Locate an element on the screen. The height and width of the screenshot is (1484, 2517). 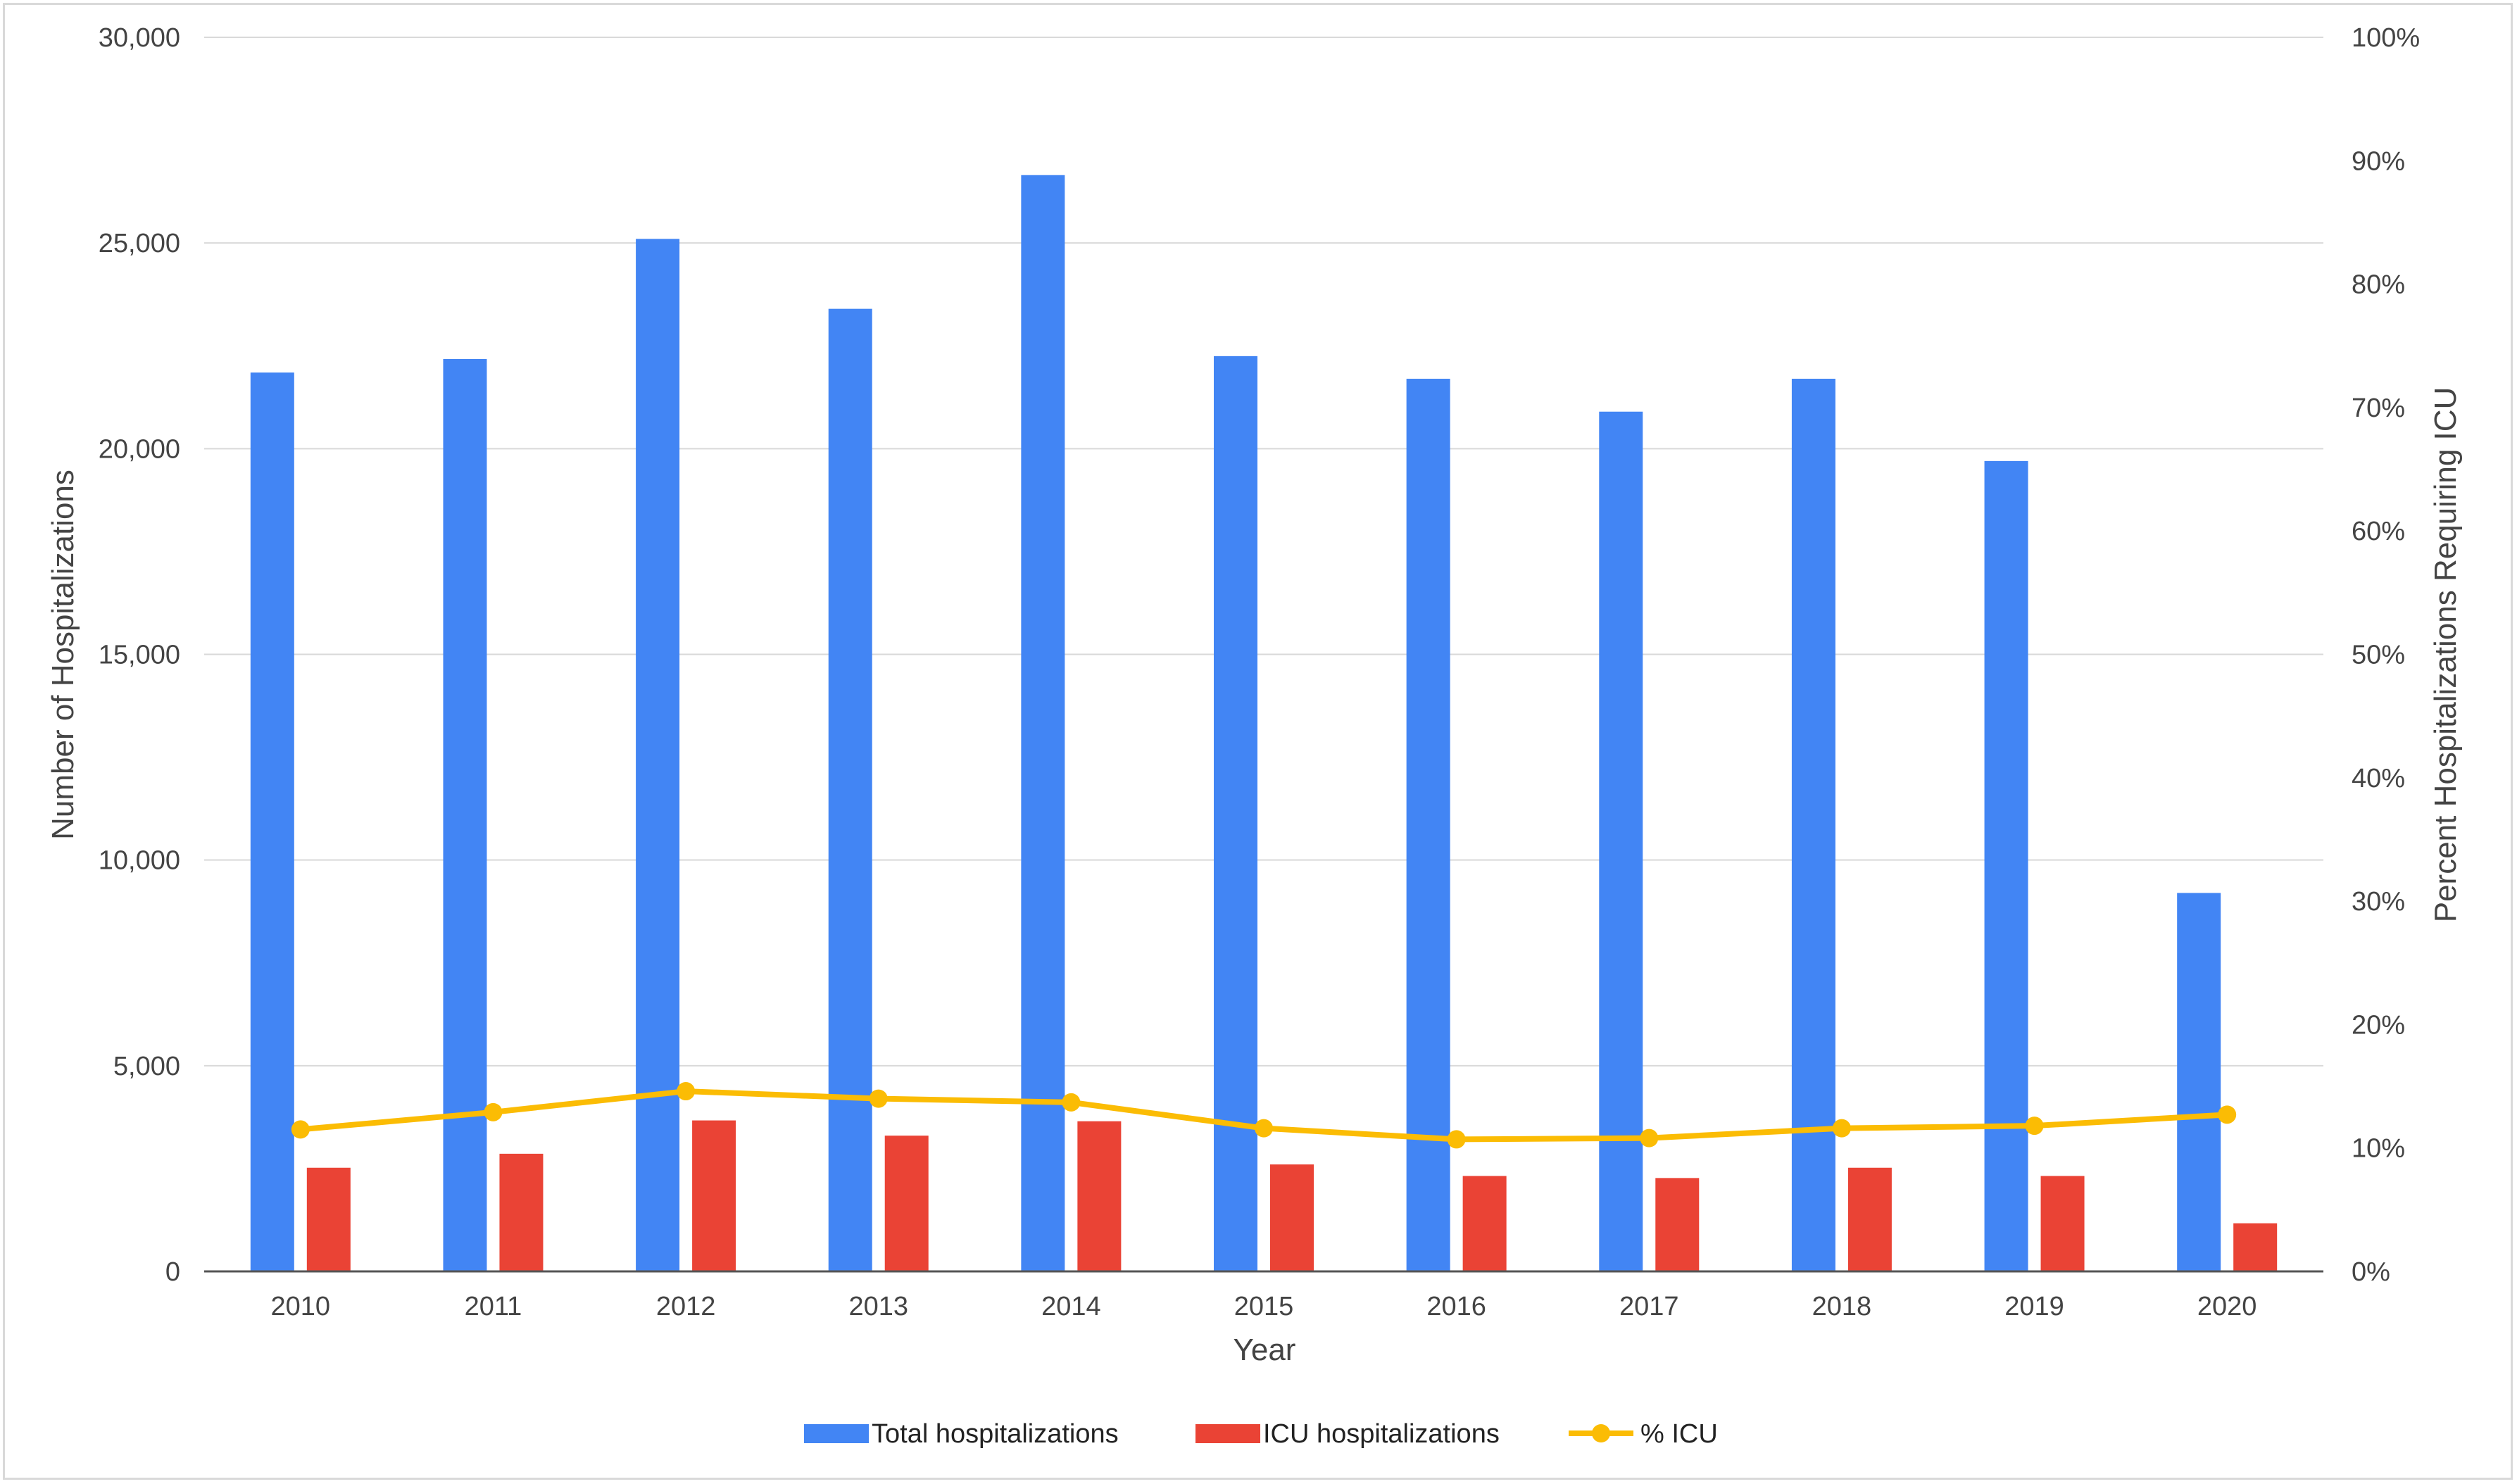
y-tick-label: 25,000 is located at coordinates (139, 243).